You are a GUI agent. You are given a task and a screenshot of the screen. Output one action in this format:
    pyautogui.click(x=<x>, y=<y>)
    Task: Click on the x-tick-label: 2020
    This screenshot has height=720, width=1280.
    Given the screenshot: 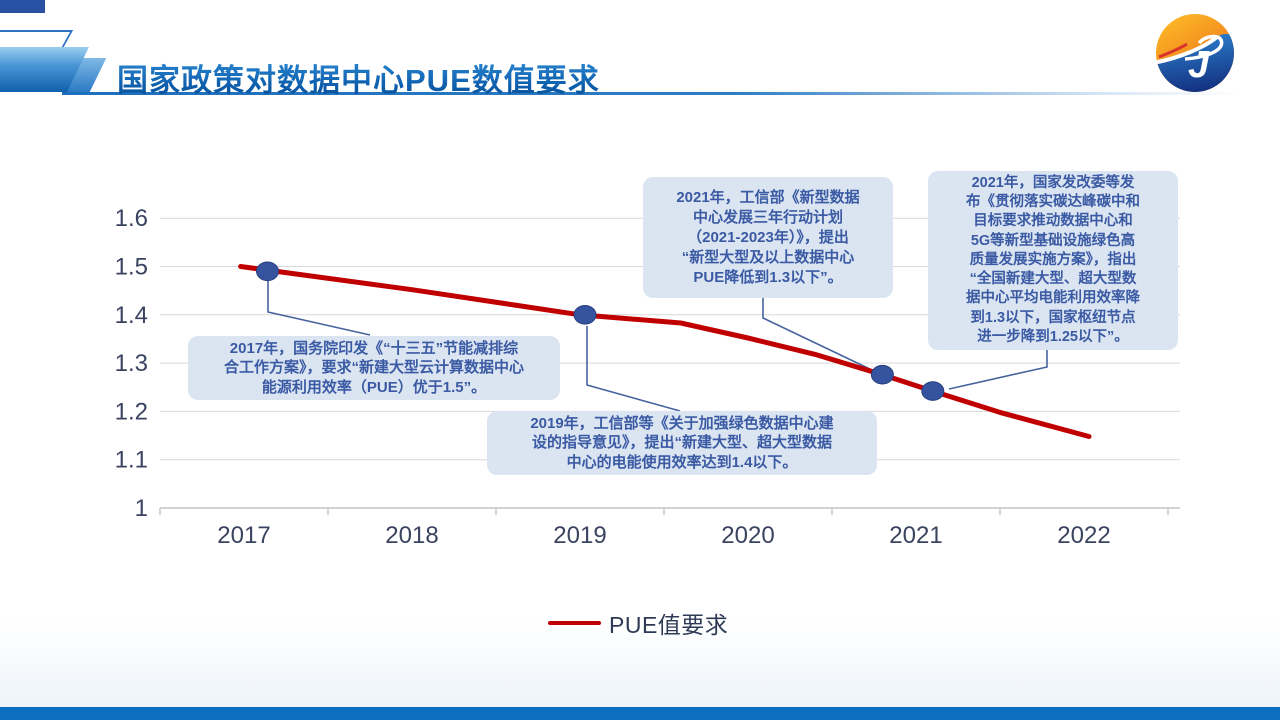 What is the action you would take?
    pyautogui.click(x=747, y=535)
    